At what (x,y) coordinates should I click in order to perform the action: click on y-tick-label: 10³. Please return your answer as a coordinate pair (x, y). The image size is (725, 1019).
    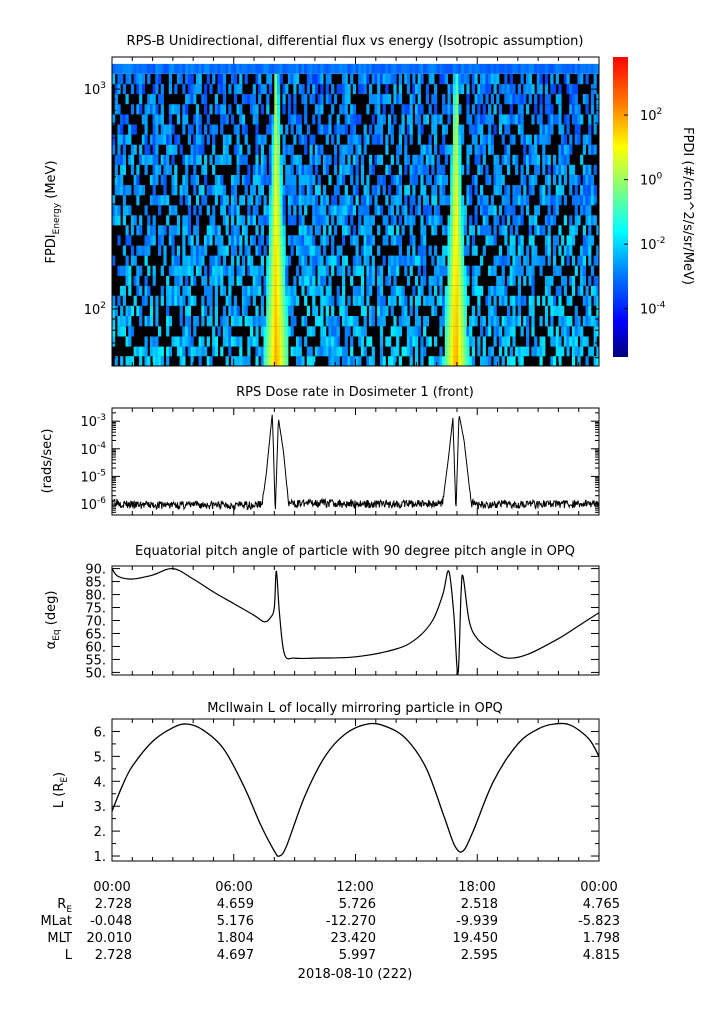
    Looking at the image, I should click on (95, 89).